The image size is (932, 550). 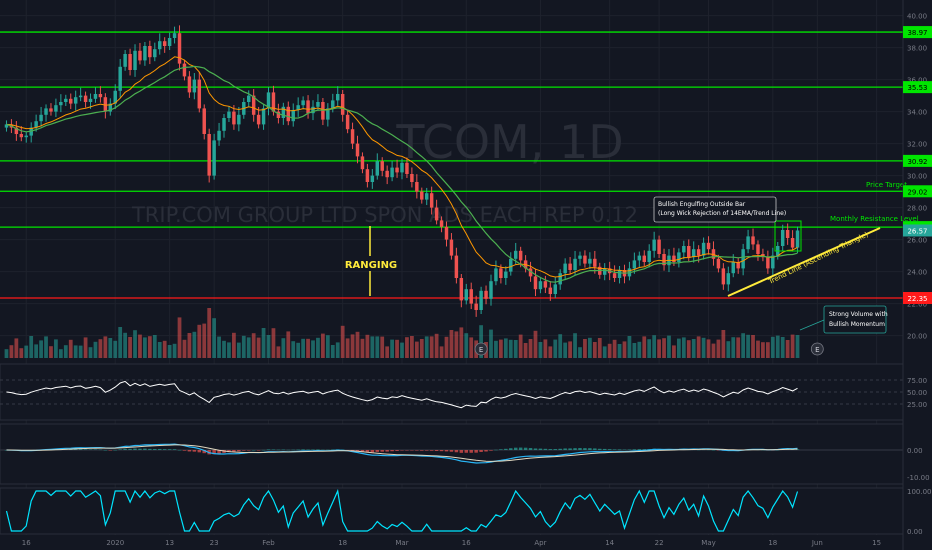 What do you see at coordinates (772, 543) in the screenshot?
I see `time-tick-label: 18` at bounding box center [772, 543].